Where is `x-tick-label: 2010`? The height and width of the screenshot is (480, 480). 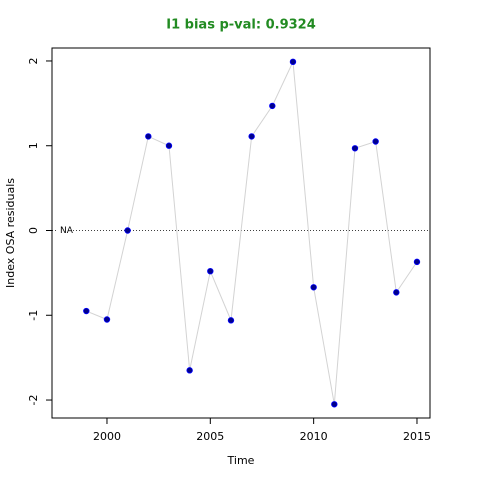
x-tick-label: 2010 is located at coordinates (314, 436).